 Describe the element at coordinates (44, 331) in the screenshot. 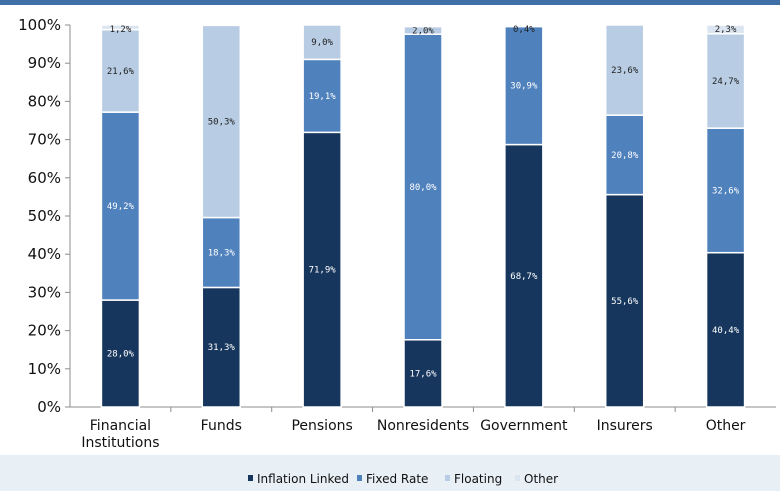

I see `y-tick-label: 20%` at that location.